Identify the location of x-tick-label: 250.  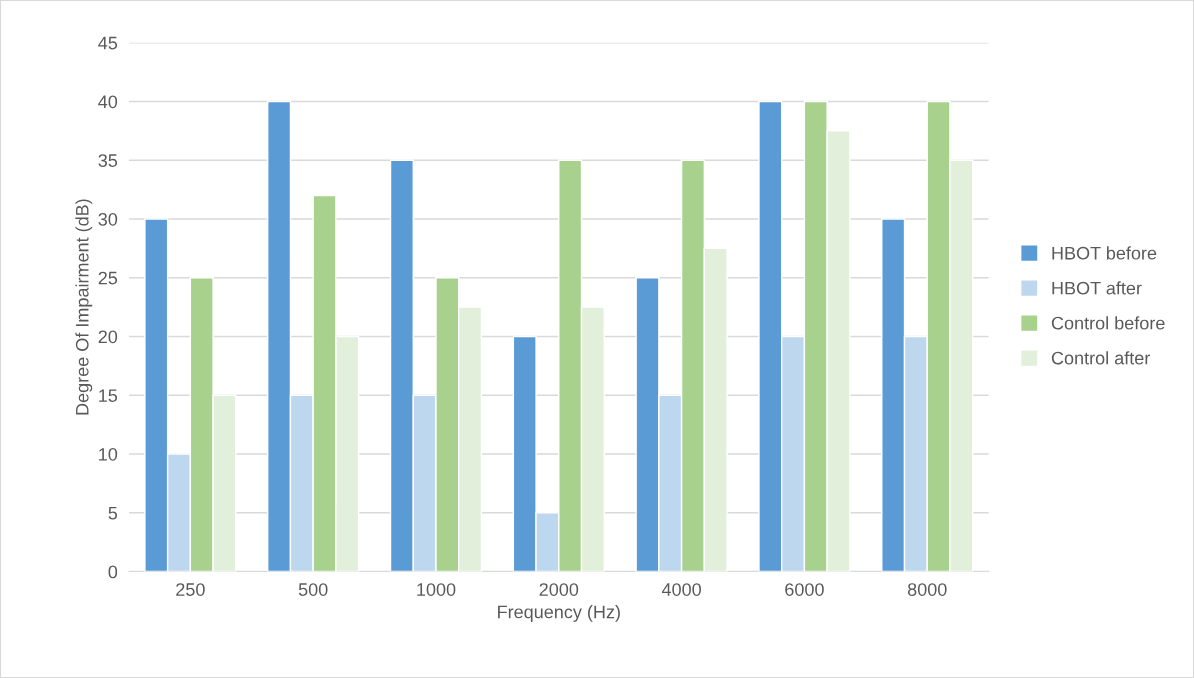
(190, 589).